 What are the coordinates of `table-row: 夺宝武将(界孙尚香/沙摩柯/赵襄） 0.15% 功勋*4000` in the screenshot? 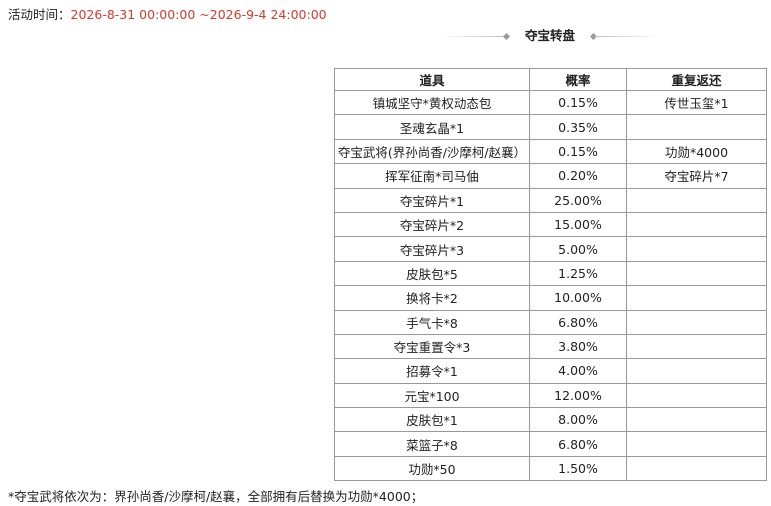 It's located at (550, 151).